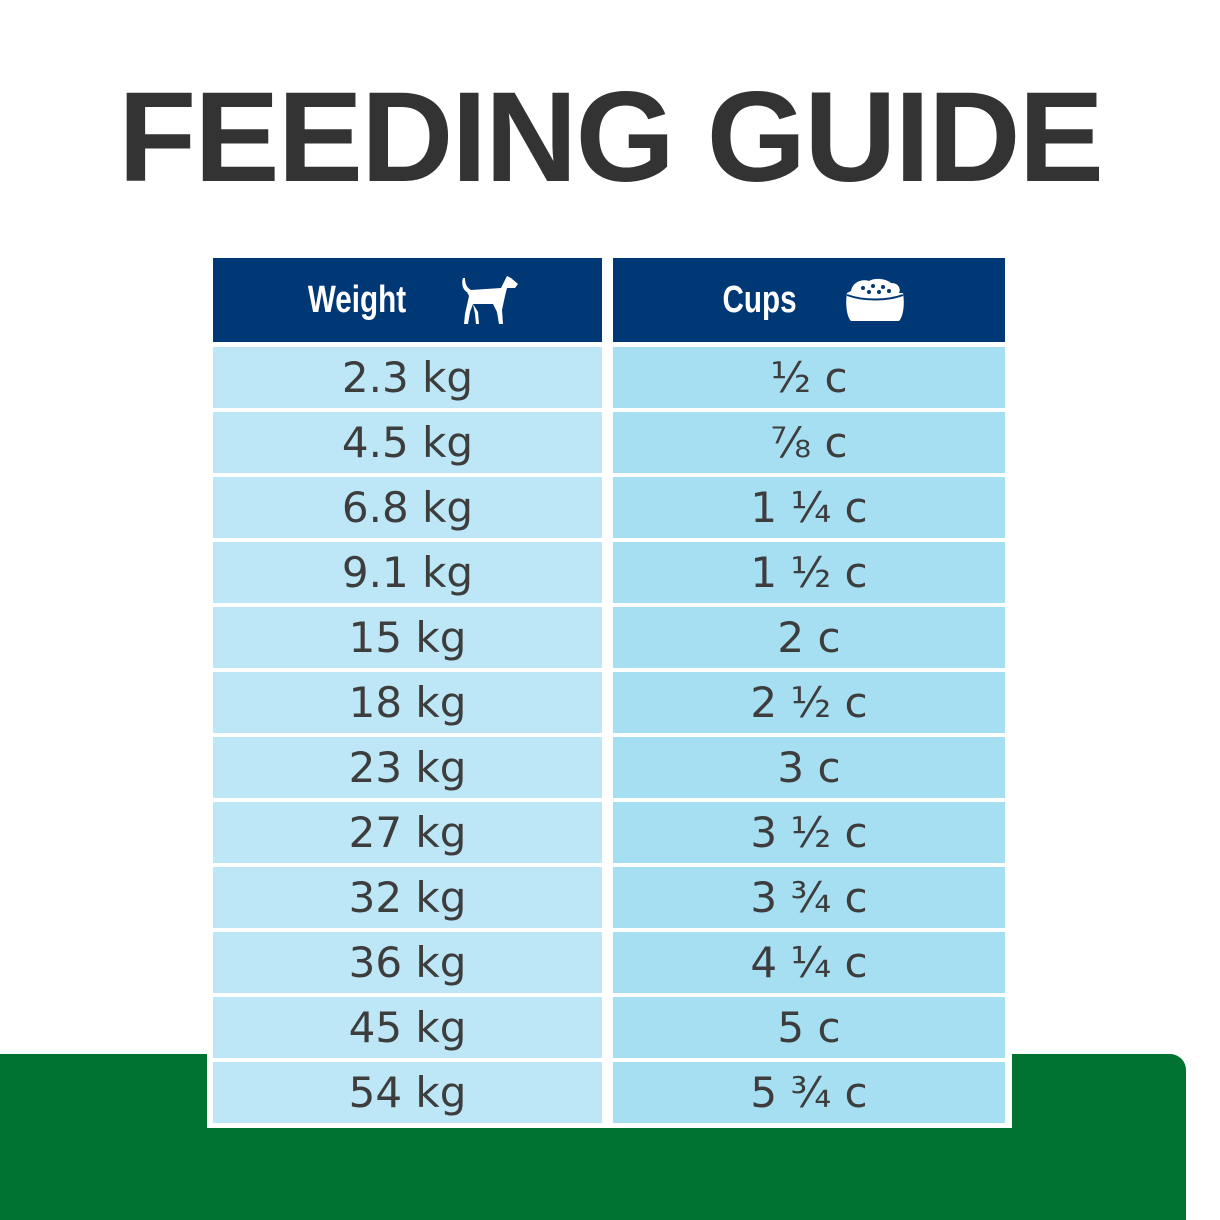 Image resolution: width=1220 pixels, height=1220 pixels. What do you see at coordinates (407, 897) in the screenshot?
I see `weight-cell: 32 kg` at bounding box center [407, 897].